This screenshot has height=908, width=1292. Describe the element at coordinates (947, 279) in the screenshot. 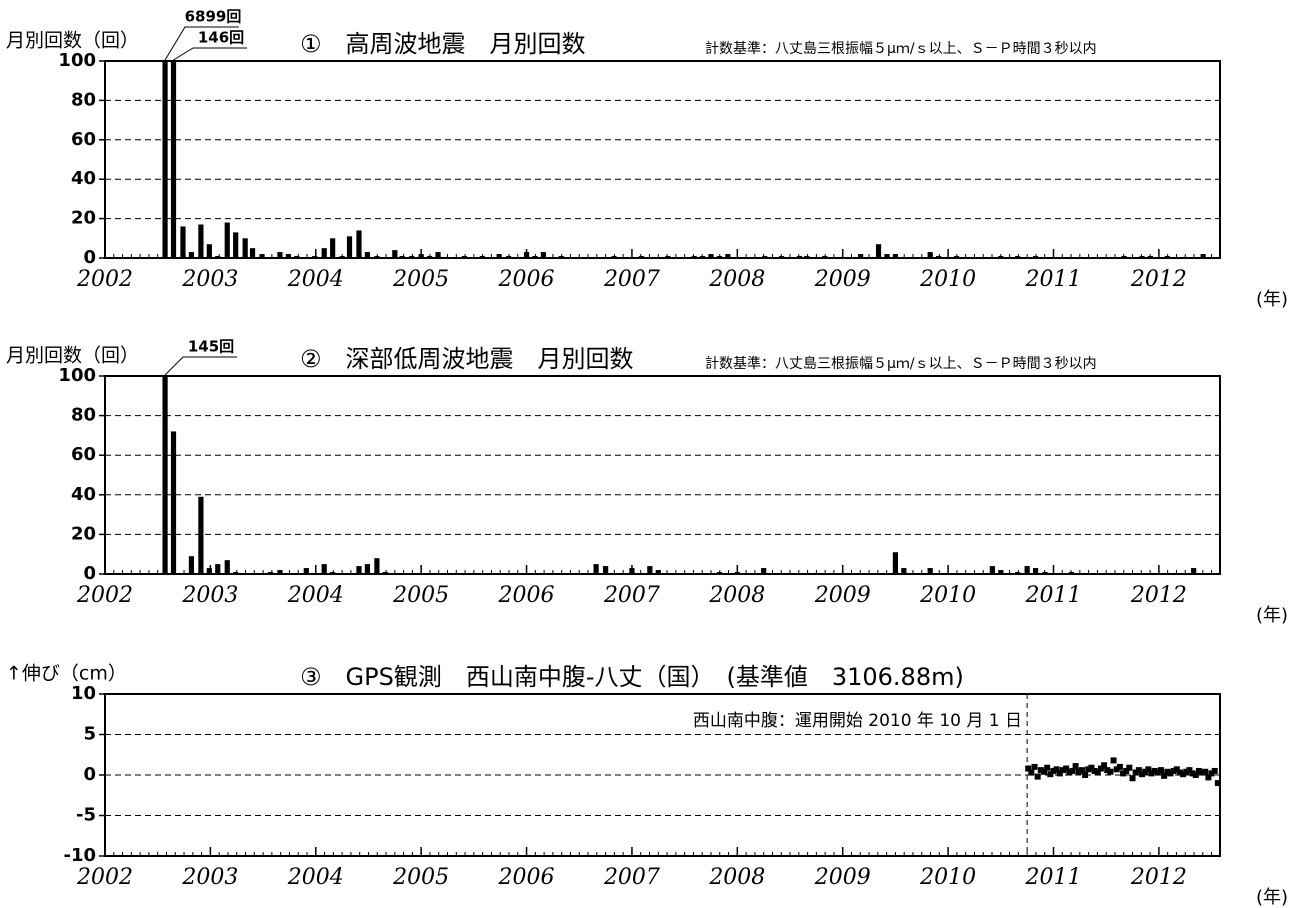

I see `x-tick-label: 2010` at that location.